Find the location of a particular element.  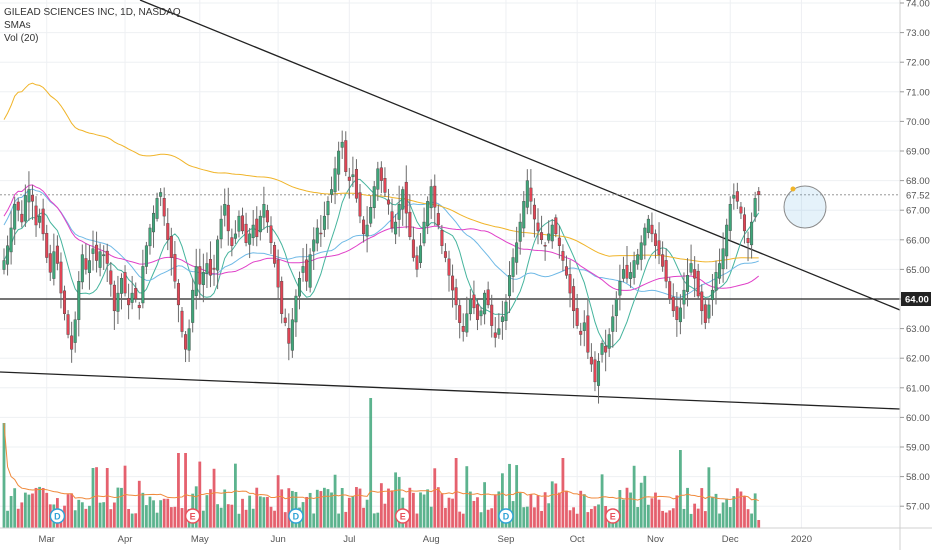

price-tick-label: 68.00 is located at coordinates (918, 181).